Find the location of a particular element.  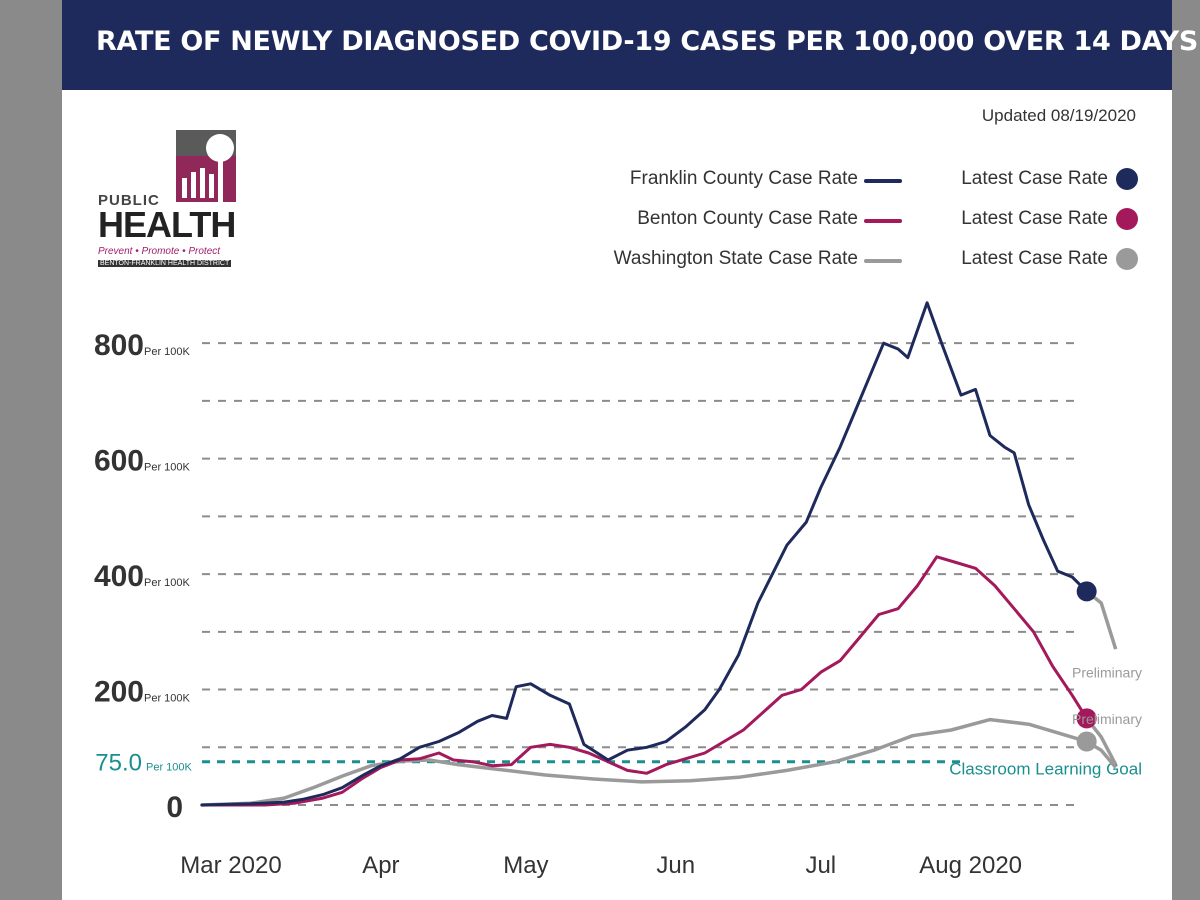

legend-label: Benton County Case Rate is located at coordinates (747, 218).